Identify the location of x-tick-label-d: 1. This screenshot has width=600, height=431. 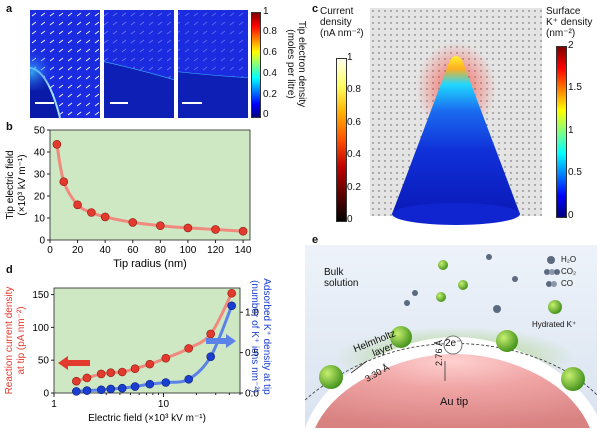
(54, 404).